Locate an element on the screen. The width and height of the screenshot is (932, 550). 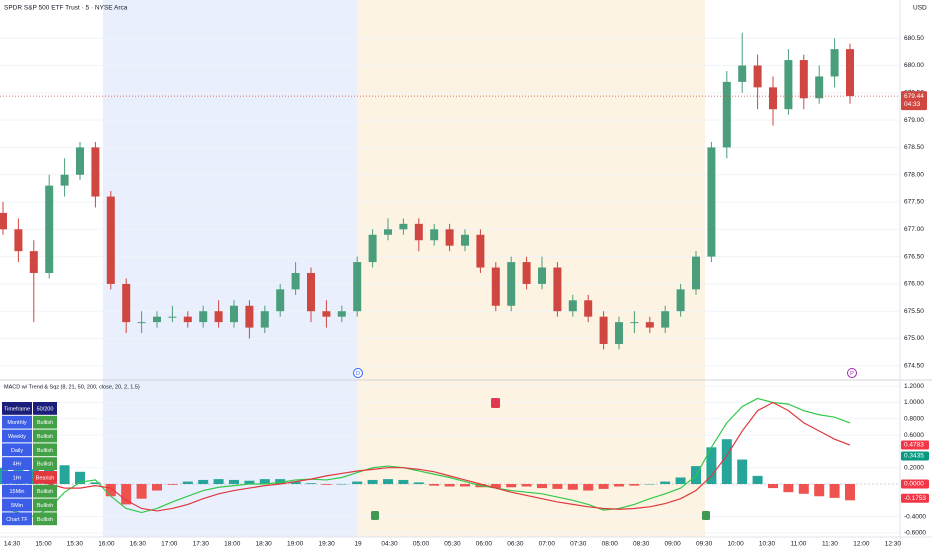
x-tick-label: 09:00 is located at coordinates (673, 544).